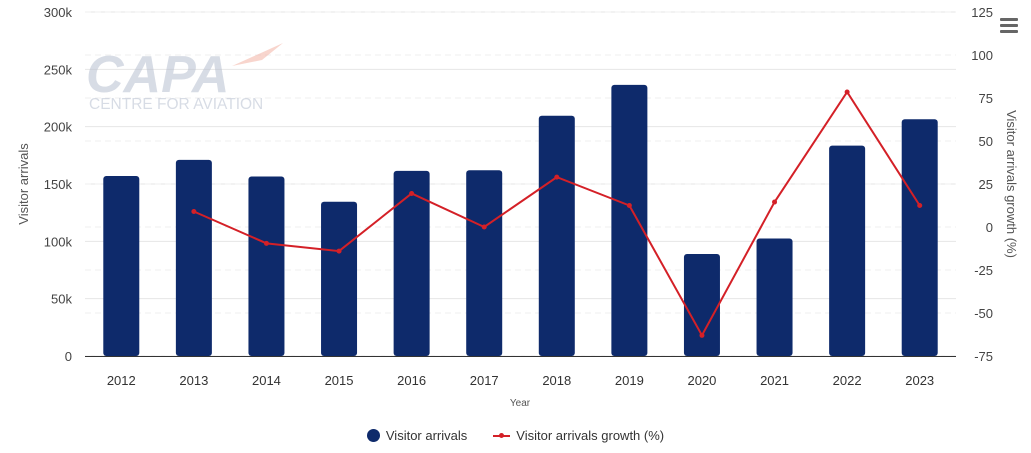  I want to click on growth-point-2021, so click(775, 202).